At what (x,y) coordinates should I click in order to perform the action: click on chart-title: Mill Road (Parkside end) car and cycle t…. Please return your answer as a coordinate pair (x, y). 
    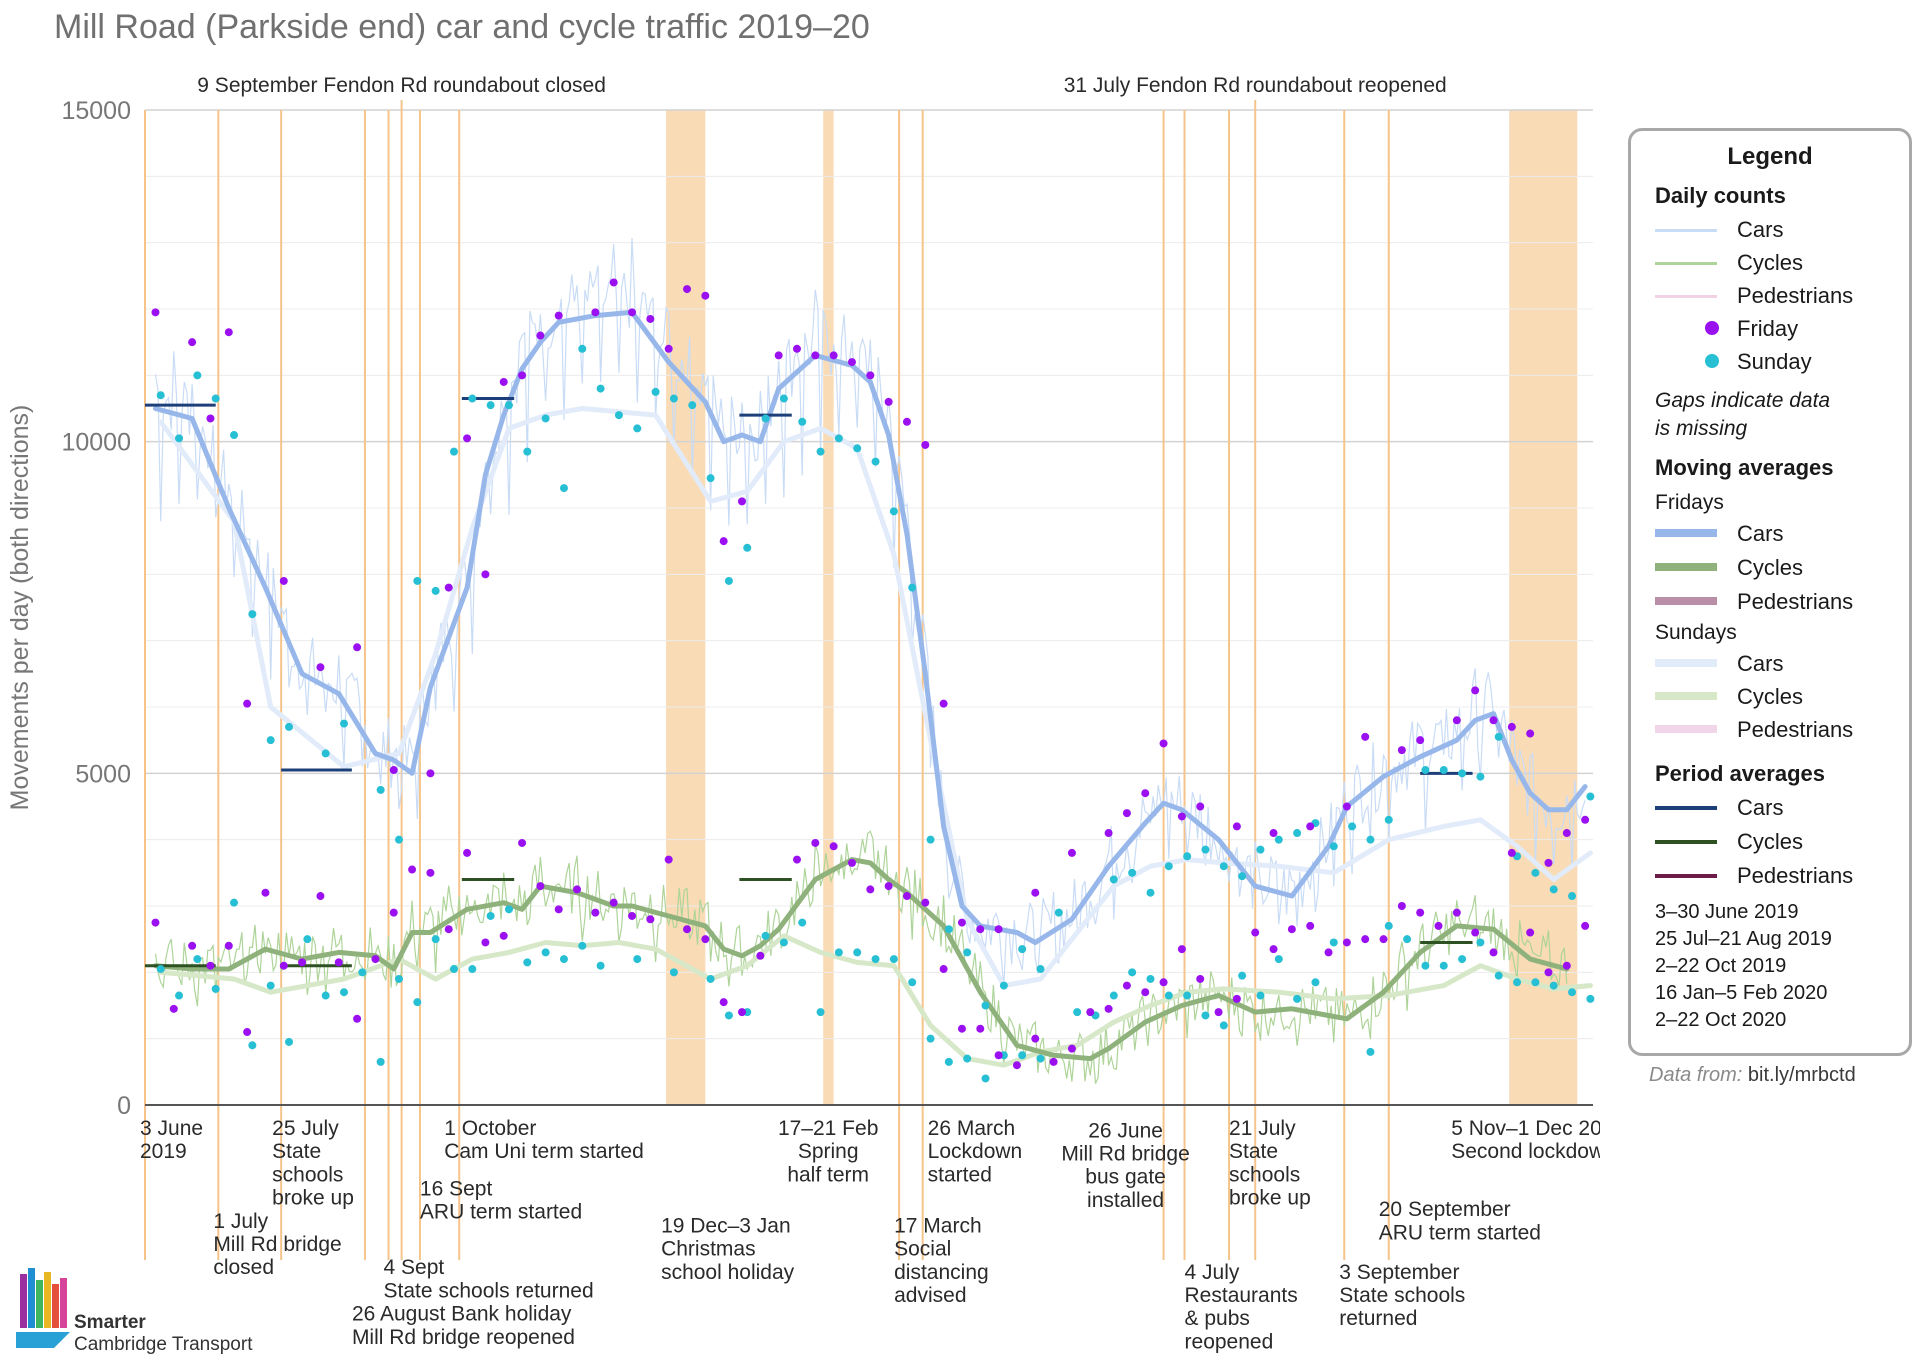
    Looking at the image, I should click on (462, 27).